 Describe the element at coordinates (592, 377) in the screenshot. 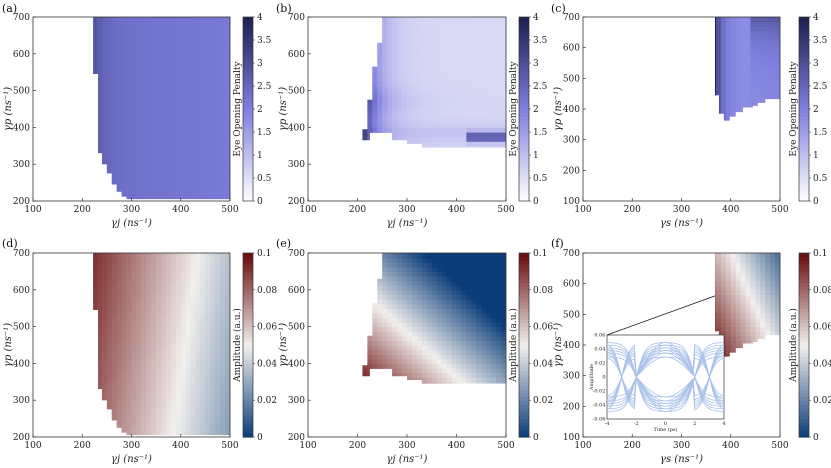

I see `inset-y-label: Amplitude` at that location.